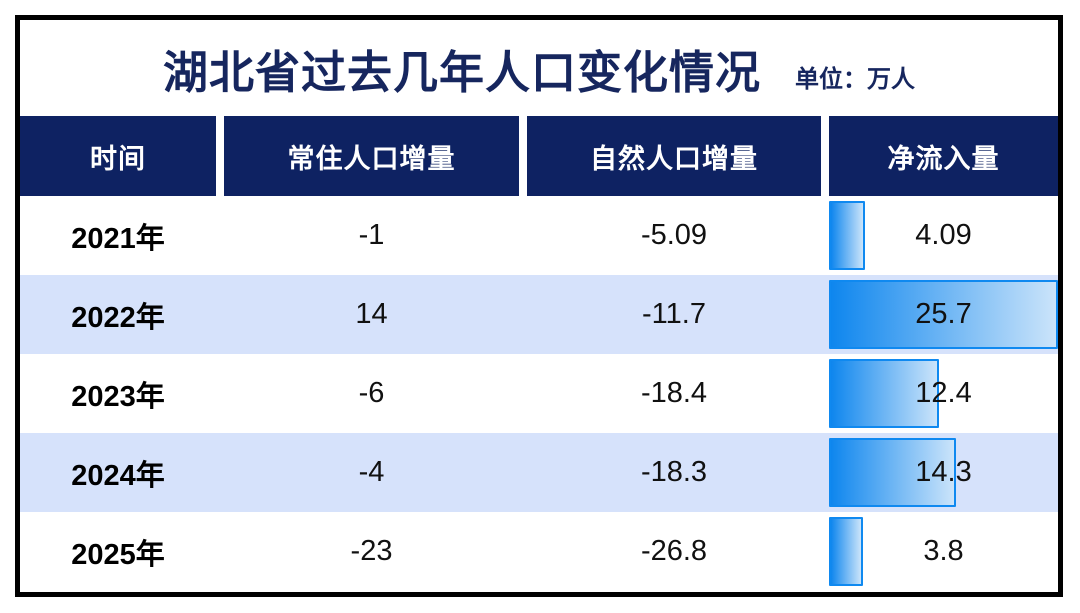 This screenshot has height=613, width=1080. What do you see at coordinates (118, 238) in the screenshot?
I see `year-cell: 2021年` at bounding box center [118, 238].